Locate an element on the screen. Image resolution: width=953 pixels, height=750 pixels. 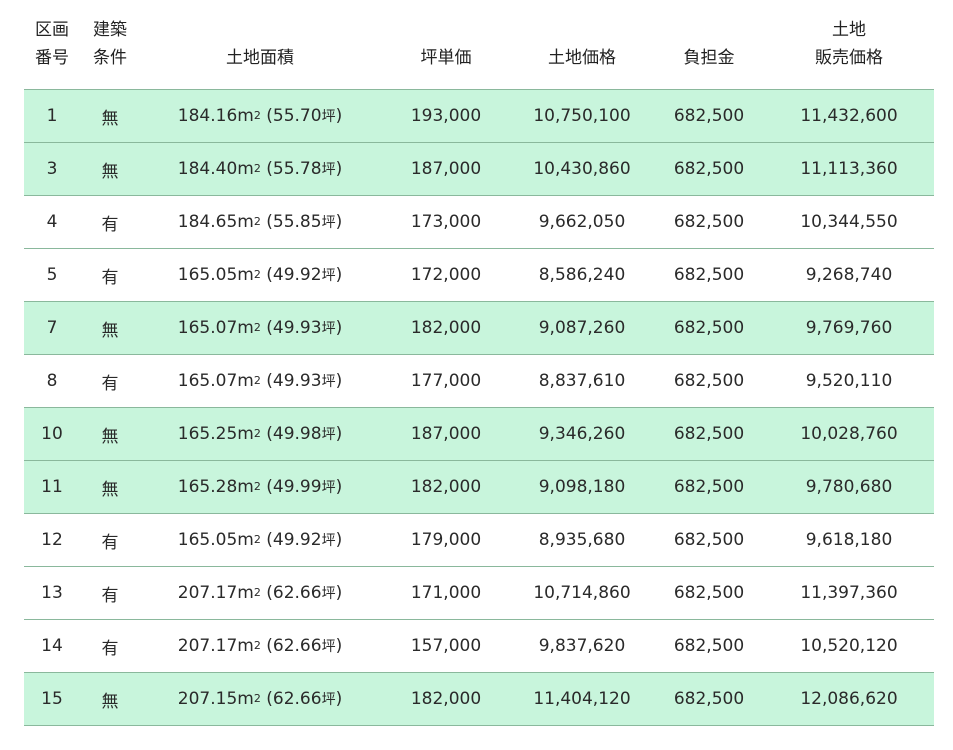
cell-total-price: 10,344,550 is located at coordinates (849, 222).